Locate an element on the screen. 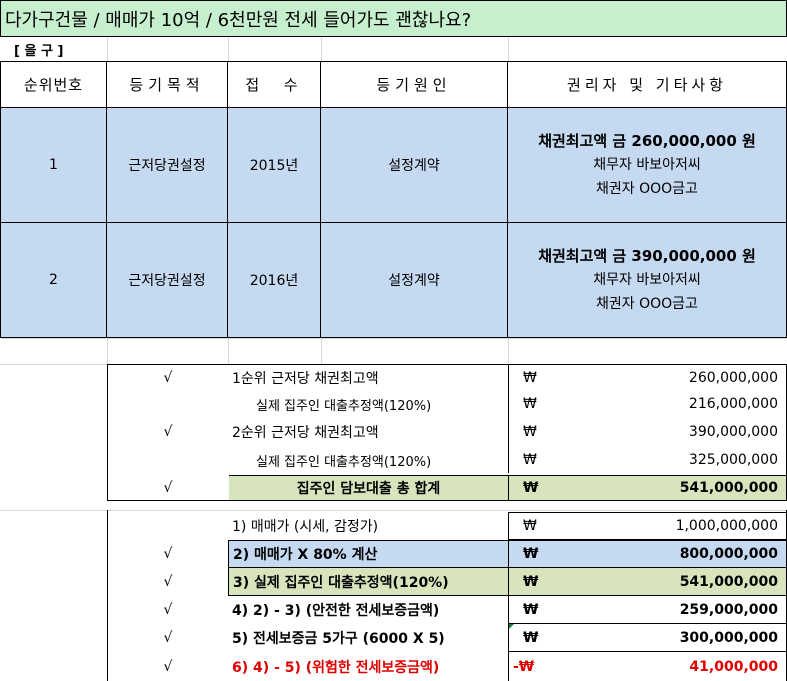 The image size is (787, 681). deposit-label: 5) 전세보증금 5가구 (6000 X 5) is located at coordinates (338, 639).